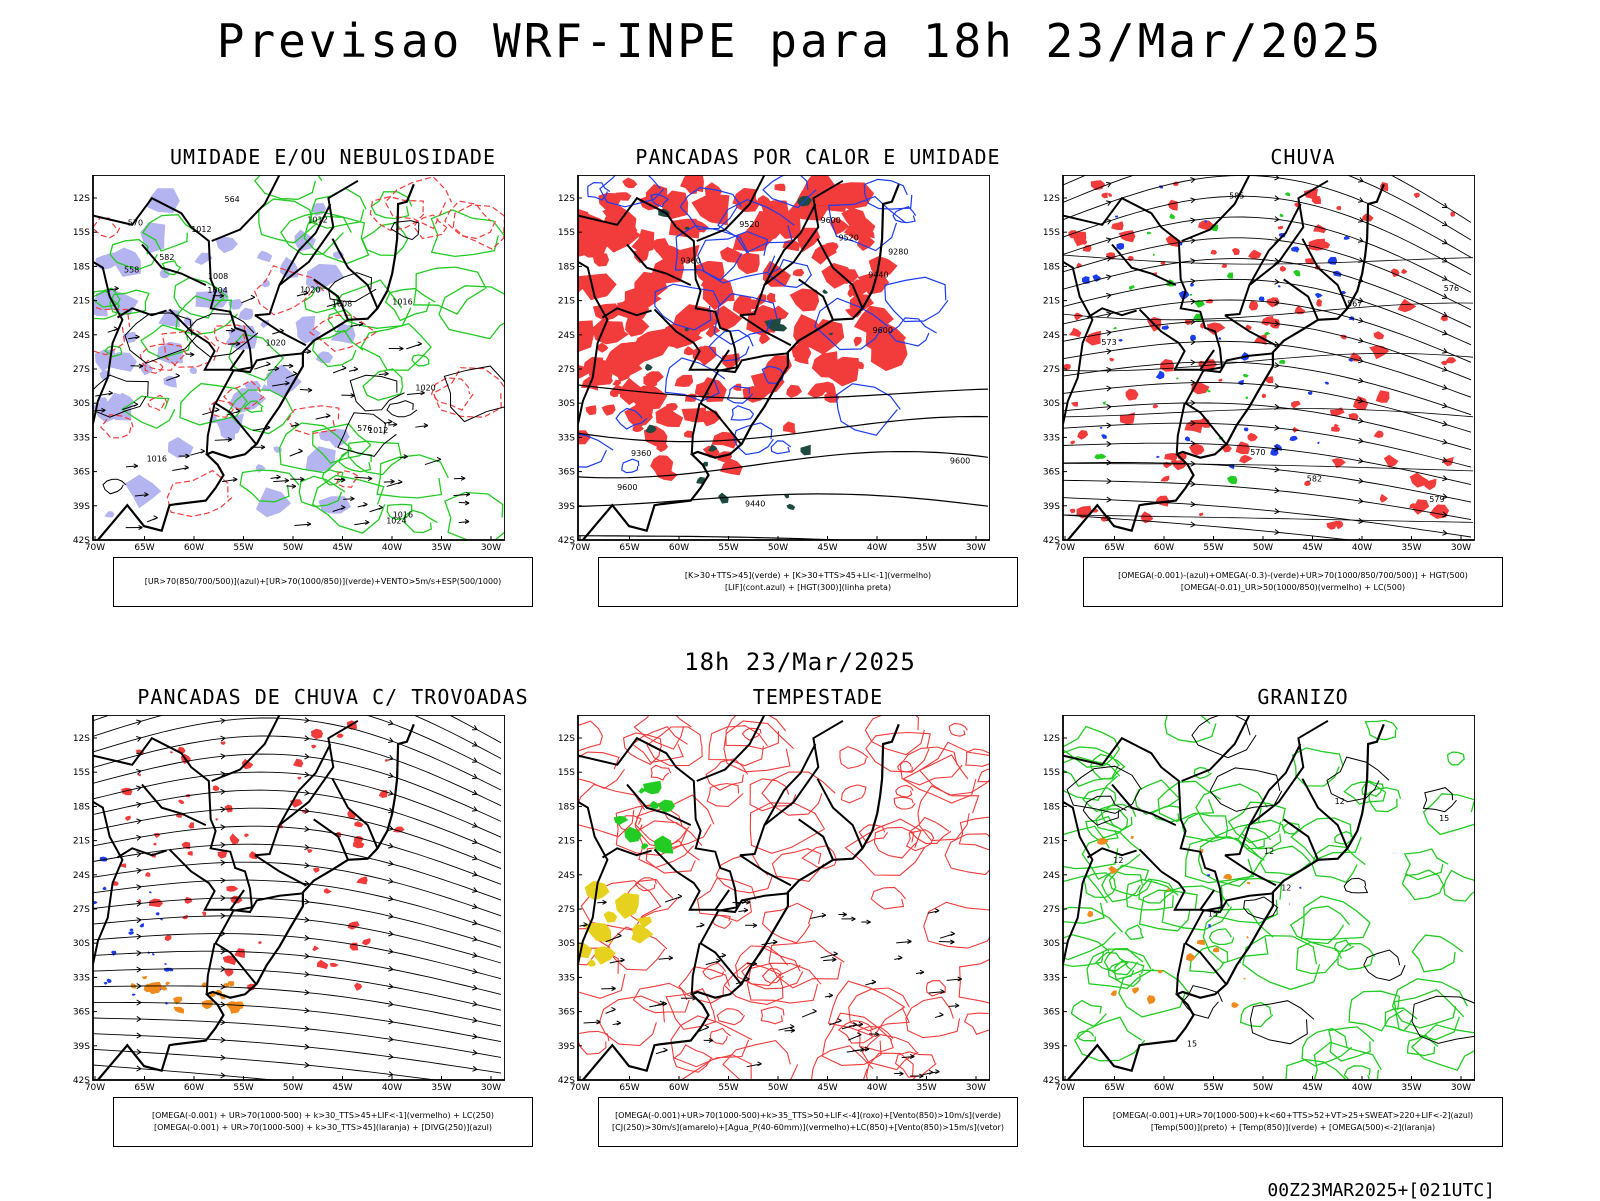 The height and width of the screenshot is (1201, 1600). What do you see at coordinates (1051, 876) in the screenshot?
I see `lat-tick-label: 24S` at bounding box center [1051, 876].